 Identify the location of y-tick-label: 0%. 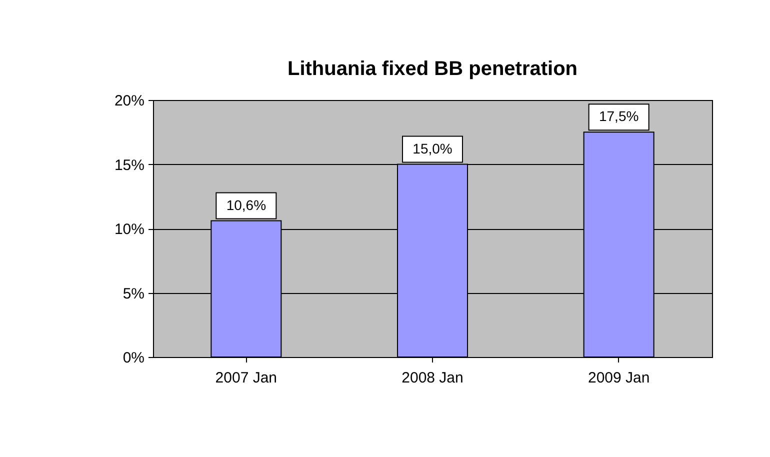
(133, 358).